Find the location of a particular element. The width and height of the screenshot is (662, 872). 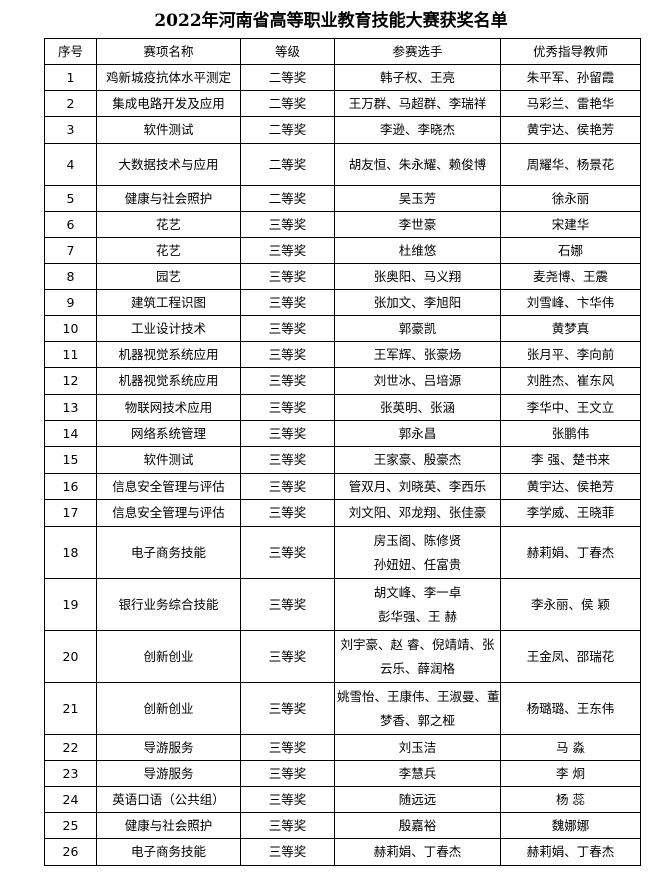

table-row-cell: 网络系统管理 is located at coordinates (168, 433).